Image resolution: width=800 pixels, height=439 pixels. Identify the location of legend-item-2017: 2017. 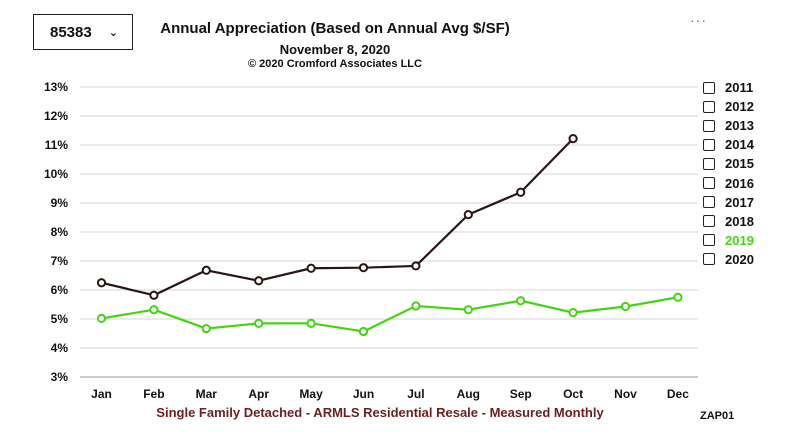
(748, 202).